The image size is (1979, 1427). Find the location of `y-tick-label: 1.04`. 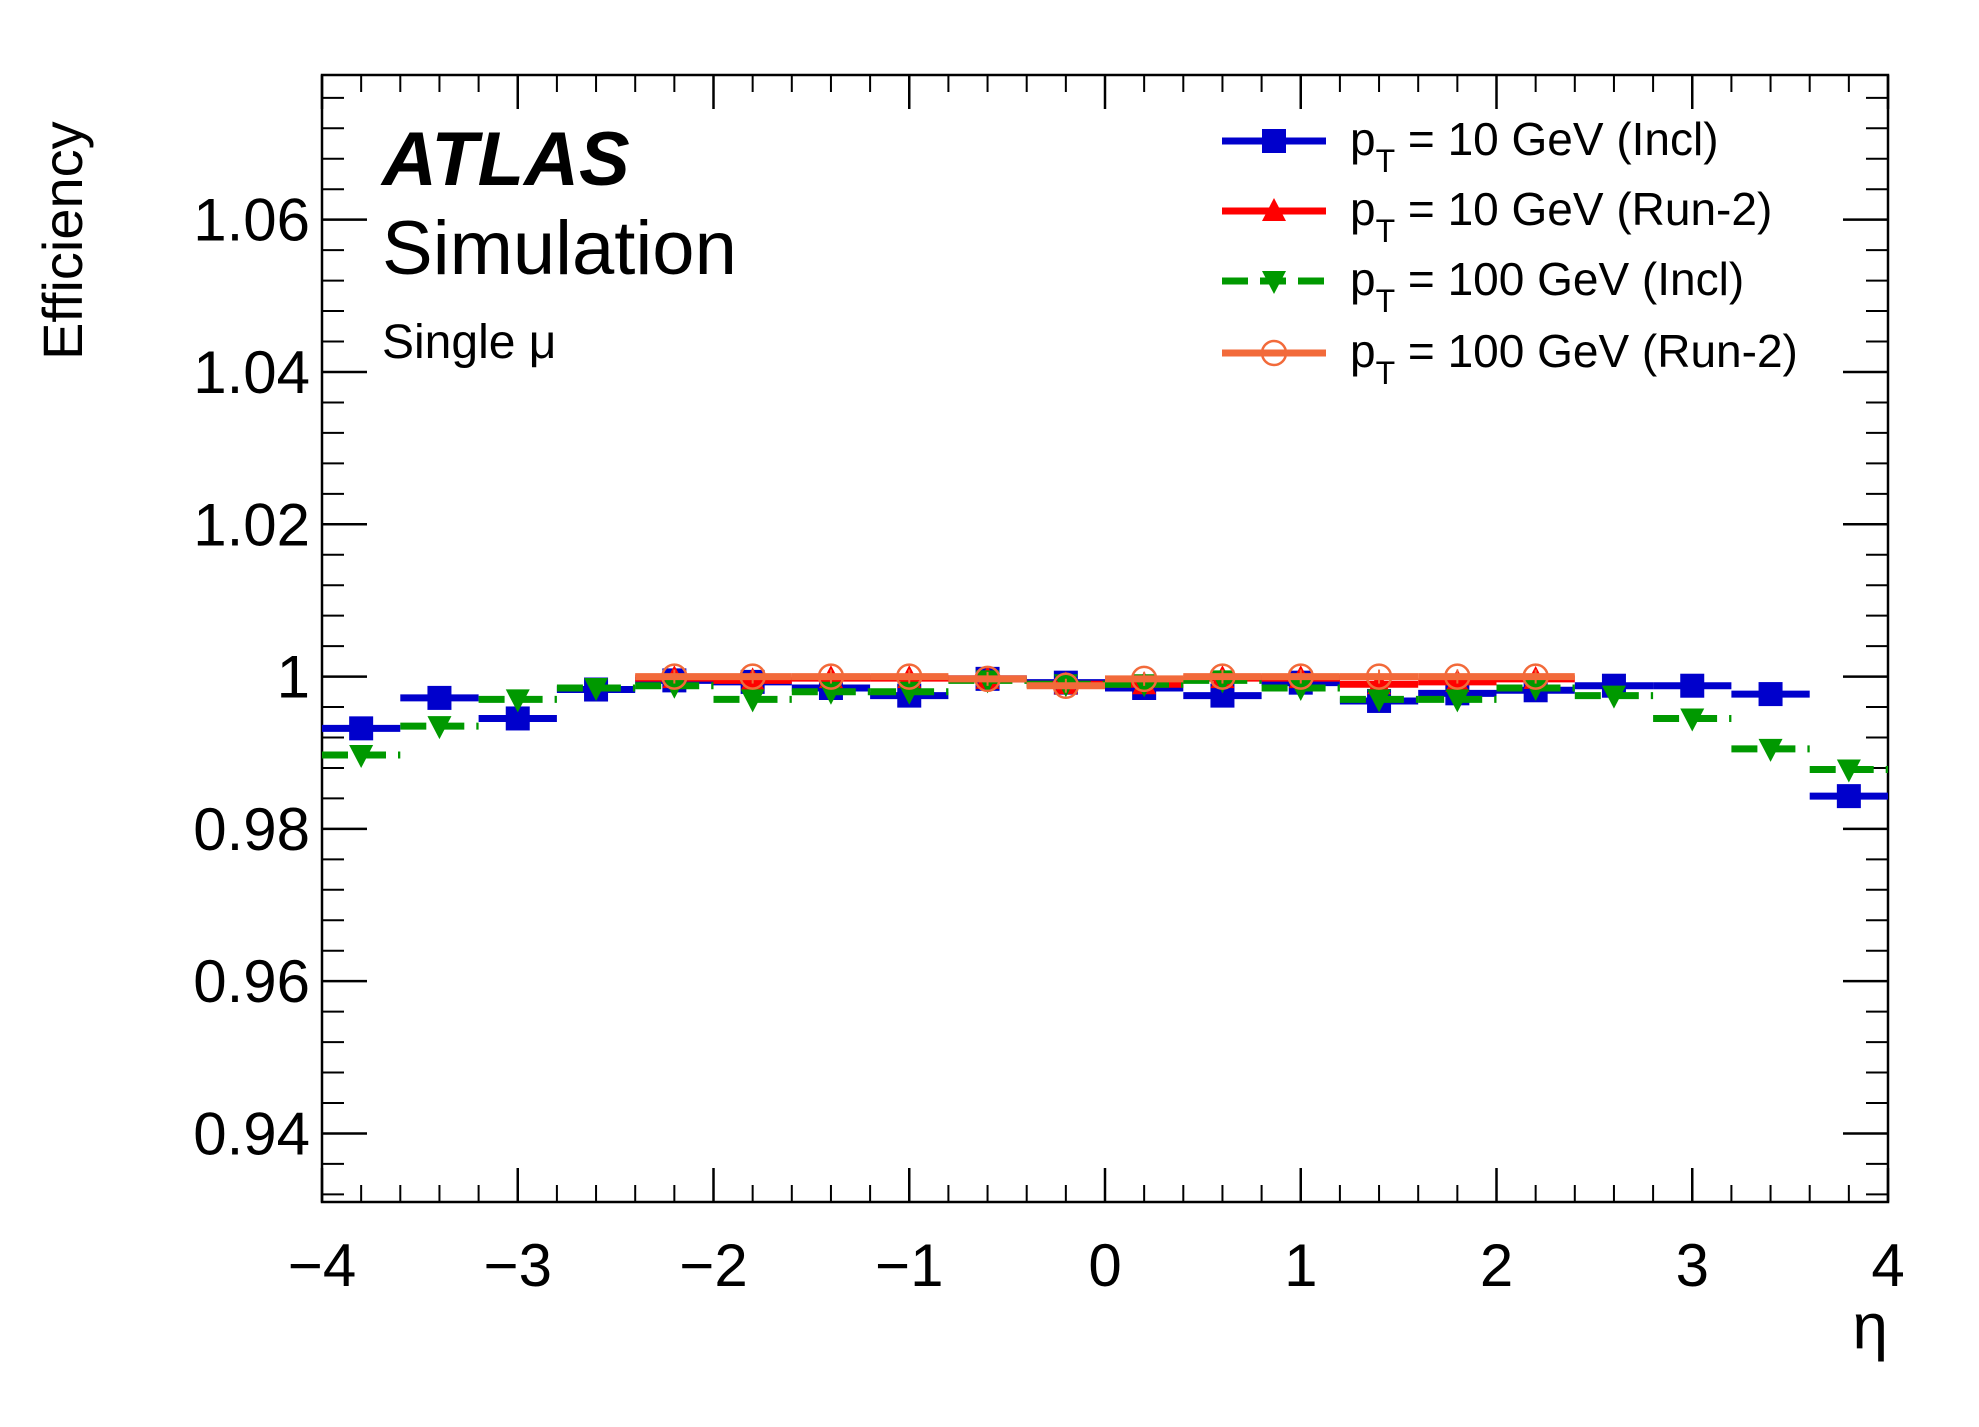

y-tick-label: 1.04 is located at coordinates (251, 372).